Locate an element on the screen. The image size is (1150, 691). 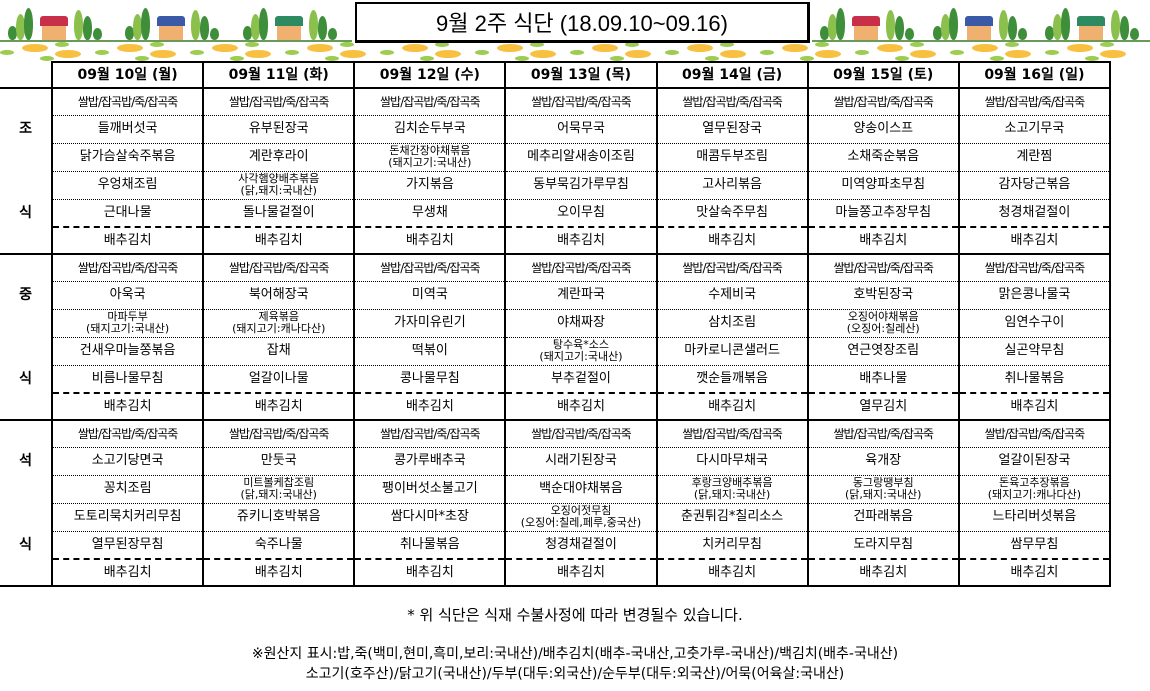
day-header: 09월 12일 (수) is located at coordinates (430, 75).